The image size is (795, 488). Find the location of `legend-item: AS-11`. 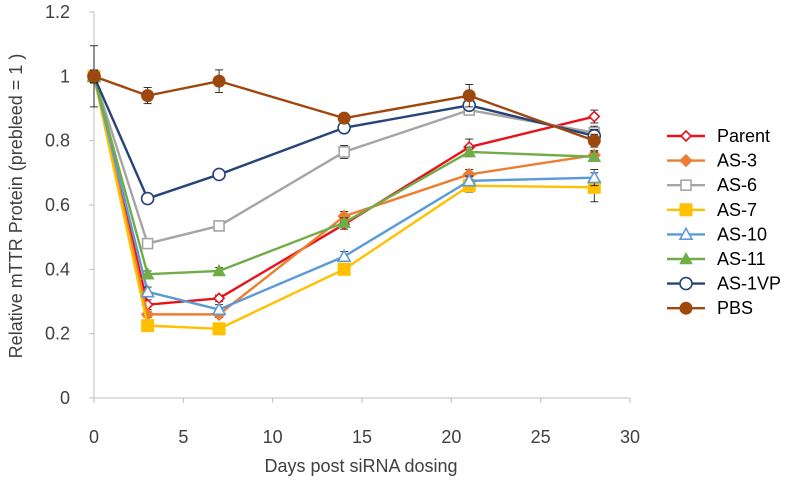

legend-item: AS-11 is located at coordinates (716, 259).